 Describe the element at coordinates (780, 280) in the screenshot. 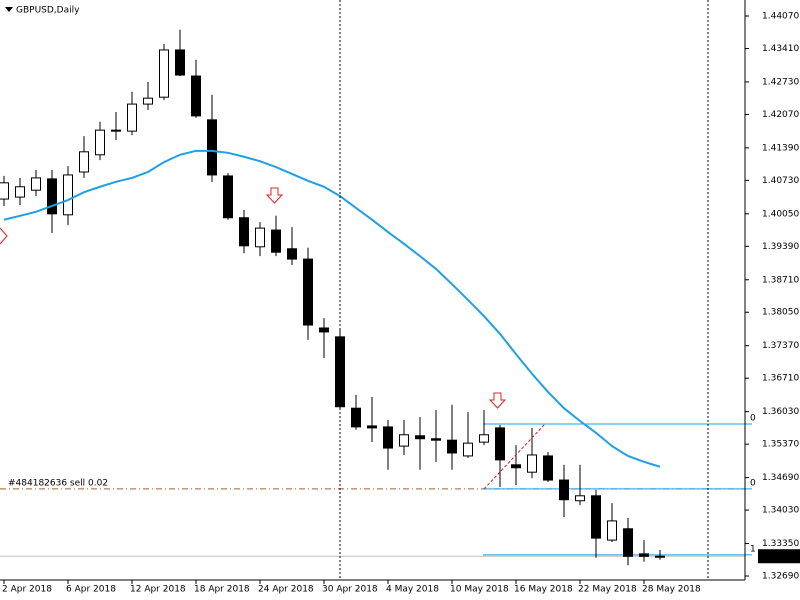

I see `y-tick-label: 1.38710` at that location.